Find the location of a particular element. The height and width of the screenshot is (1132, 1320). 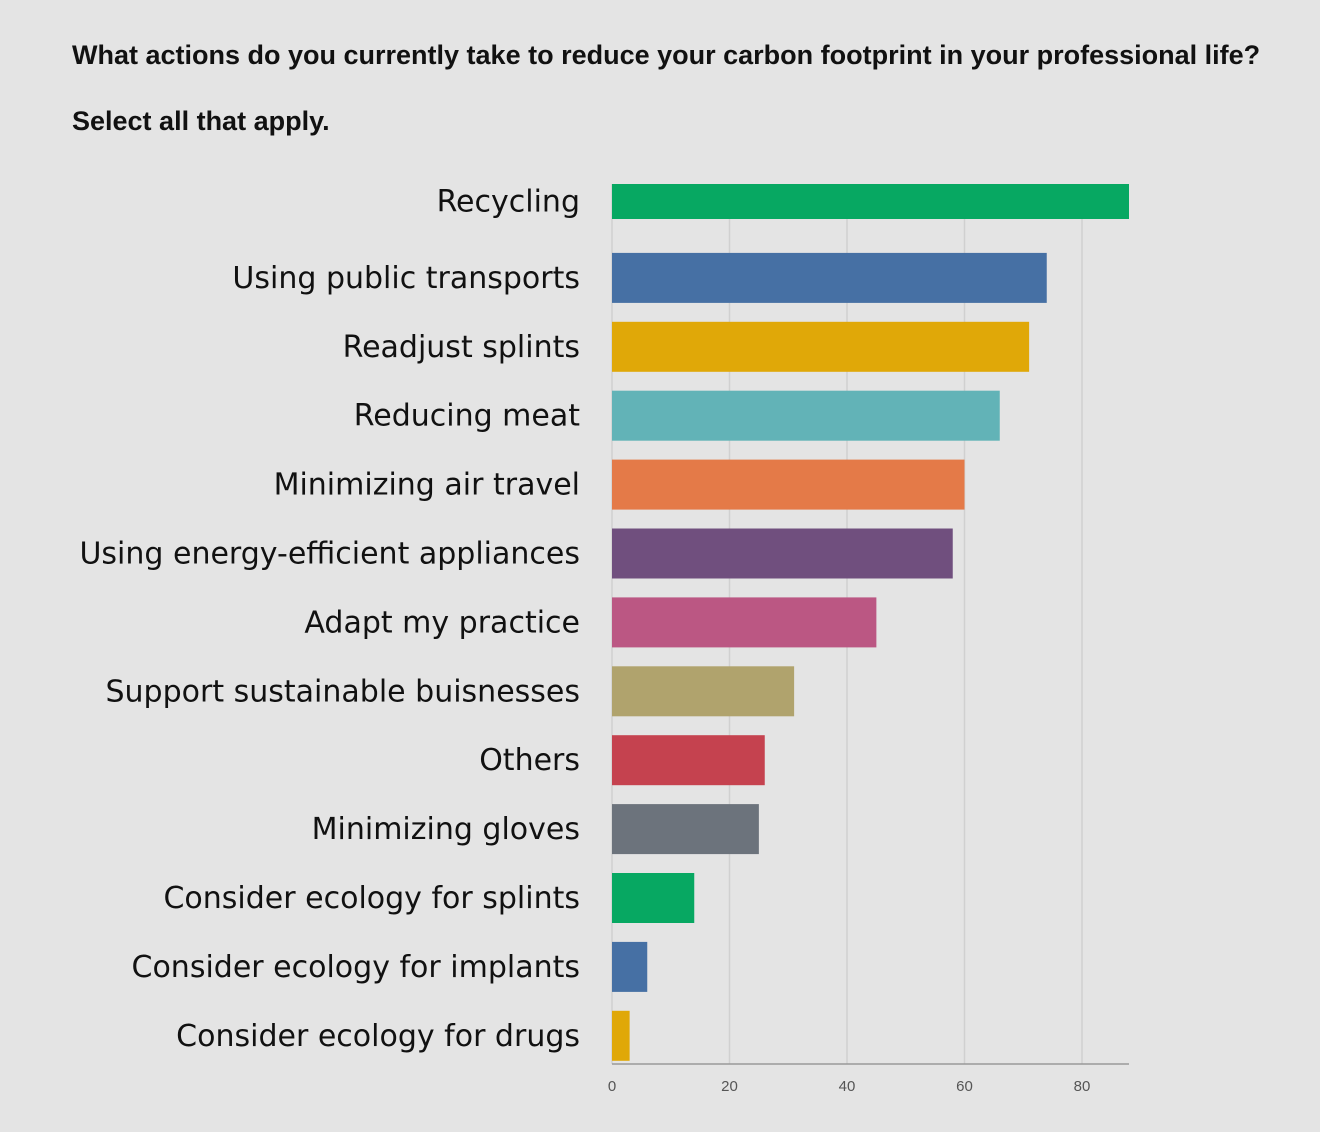

x-axis: 0 20 40 60 80 is located at coordinates (868, 1079).